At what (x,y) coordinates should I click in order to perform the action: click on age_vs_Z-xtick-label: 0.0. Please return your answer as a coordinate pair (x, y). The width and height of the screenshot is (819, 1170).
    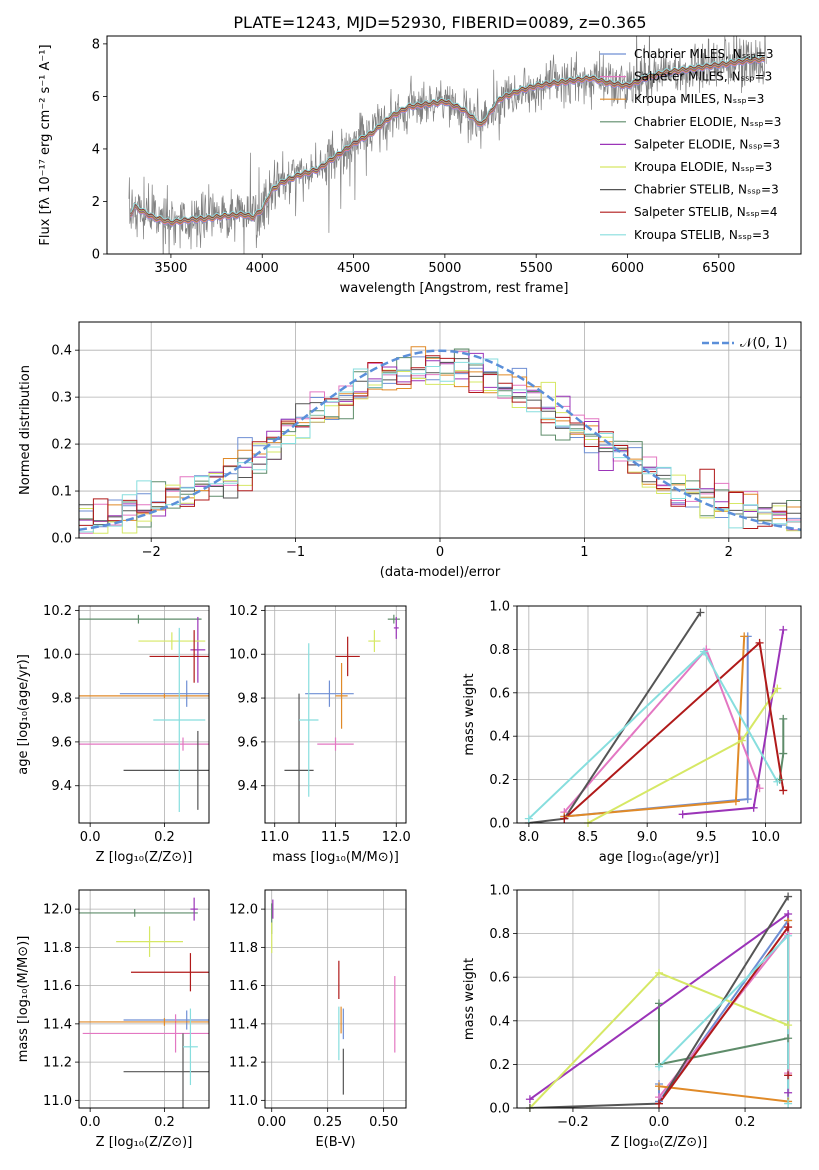
    Looking at the image, I should click on (90, 837).